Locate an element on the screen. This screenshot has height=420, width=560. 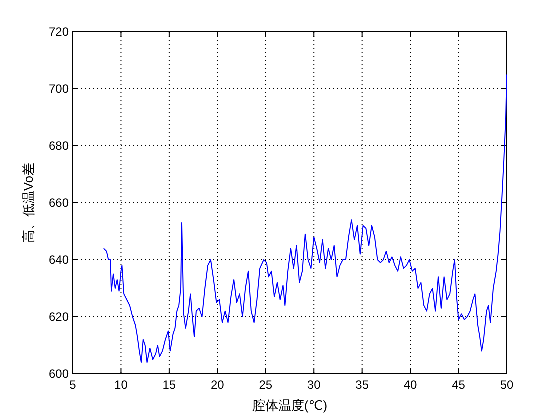
x-tick-label: 5 is located at coordinates (73, 385).